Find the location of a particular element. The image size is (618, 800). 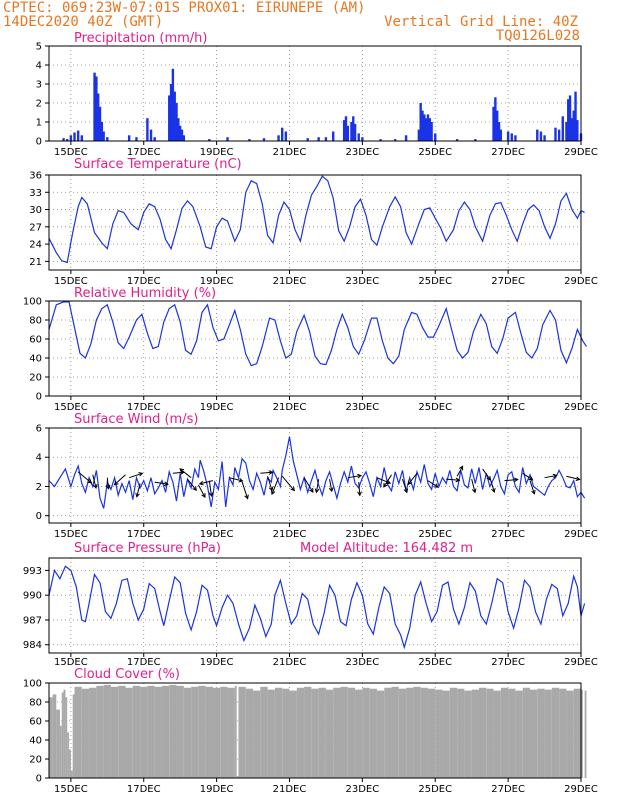

header-model-code: TQ0126L028 is located at coordinates (537, 36).